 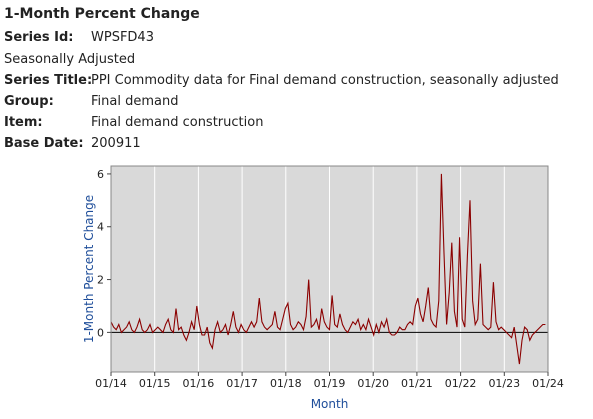 What do you see at coordinates (102, 14) in the screenshot?
I see `chart-title: 1-Month Percent Change` at bounding box center [102, 14].